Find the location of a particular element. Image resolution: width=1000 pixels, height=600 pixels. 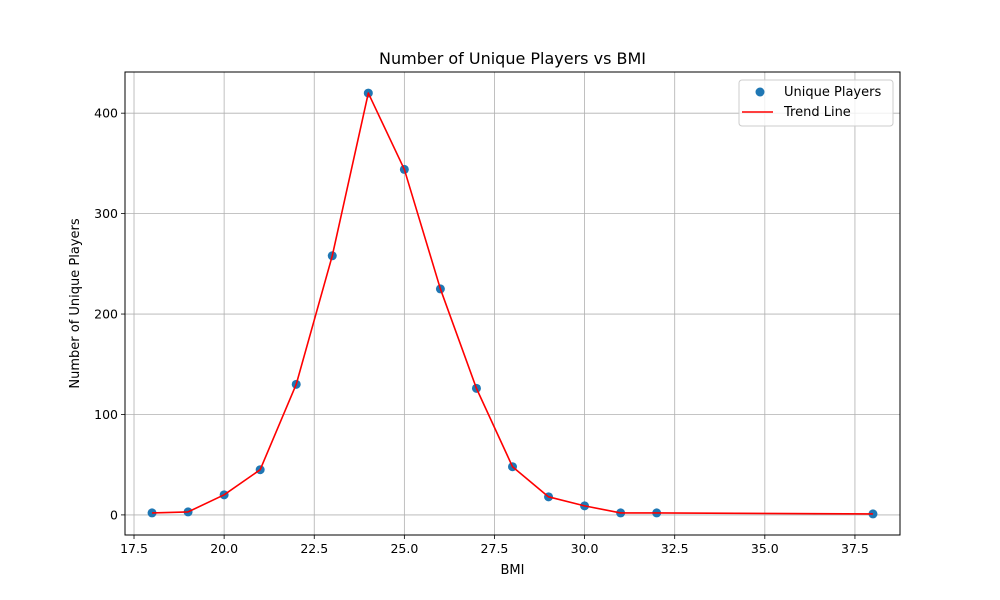

x-axis-label: BMI is located at coordinates (513, 570).